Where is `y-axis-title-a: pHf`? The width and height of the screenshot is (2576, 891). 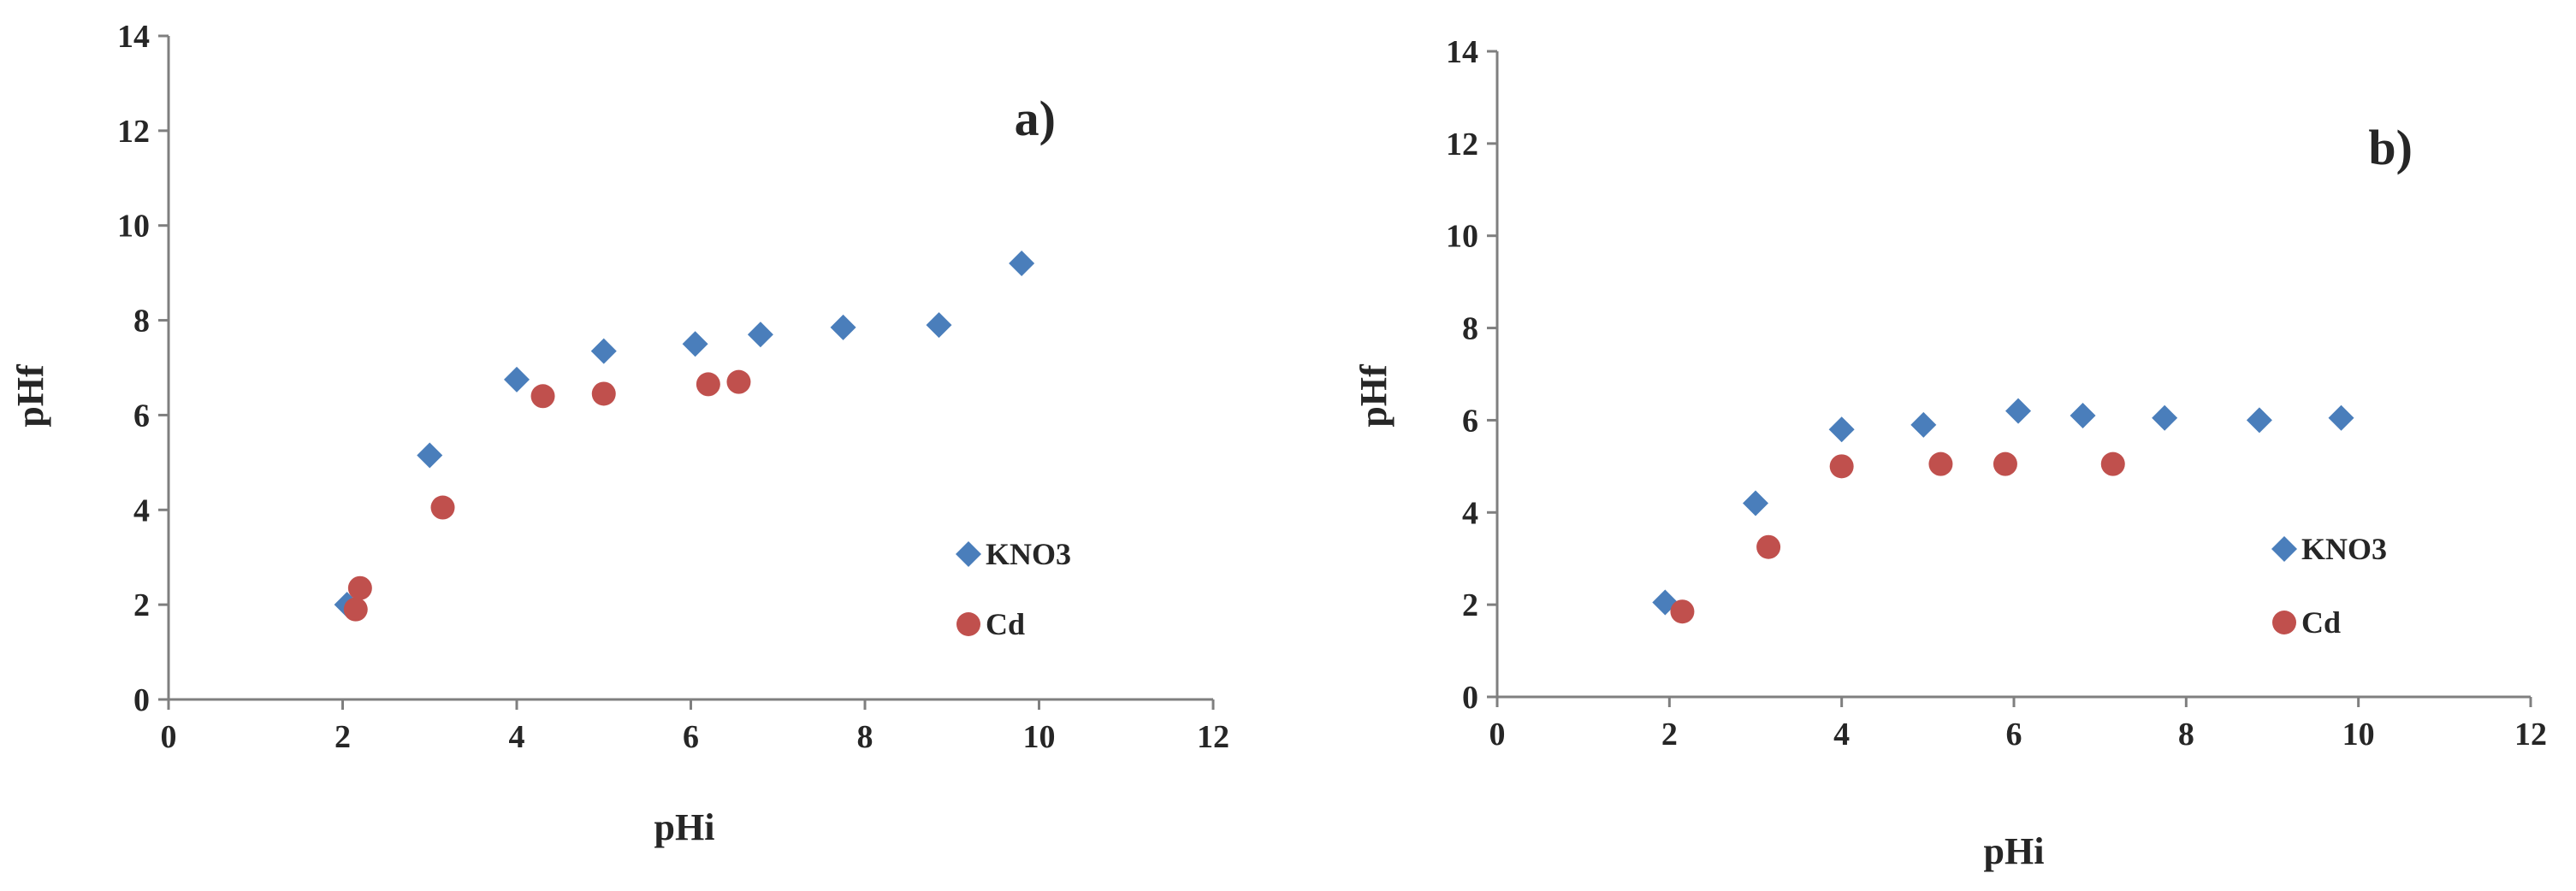
y-axis-title-a: pHf is located at coordinates (30, 395).